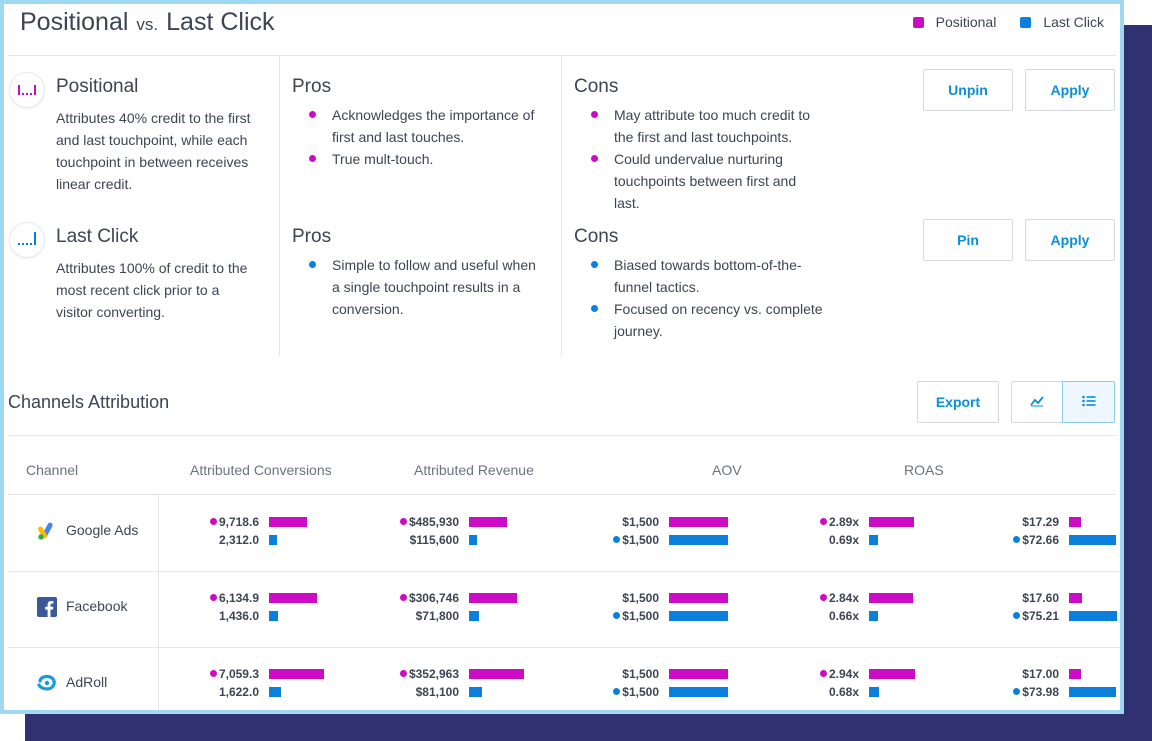 This screenshot has width=1152, height=741. What do you see at coordinates (1070, 240) in the screenshot?
I see `apply-last-click-button: Apply` at bounding box center [1070, 240].